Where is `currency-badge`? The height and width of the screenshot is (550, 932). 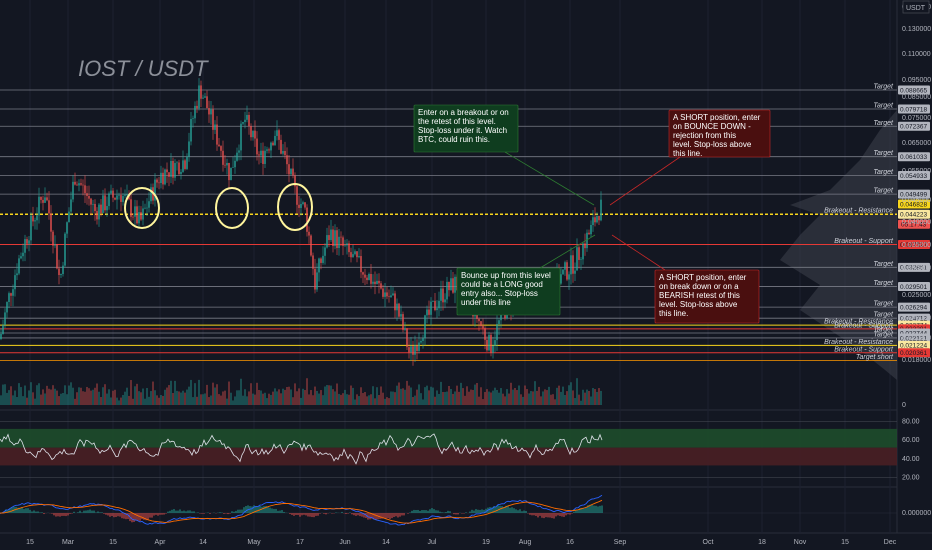
currency-badge is located at coordinates (916, 7).